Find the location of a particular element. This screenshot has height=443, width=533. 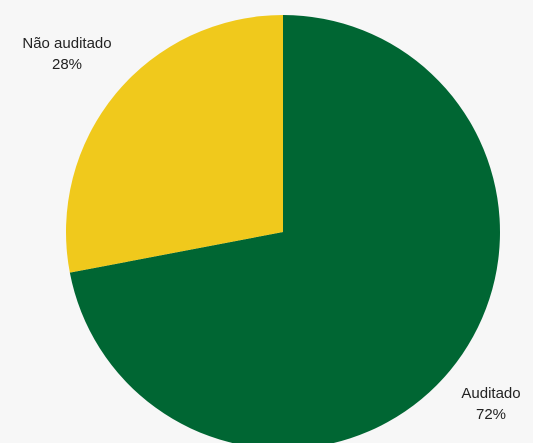

slice-label-auditado-name: Auditado is located at coordinates (490, 393).